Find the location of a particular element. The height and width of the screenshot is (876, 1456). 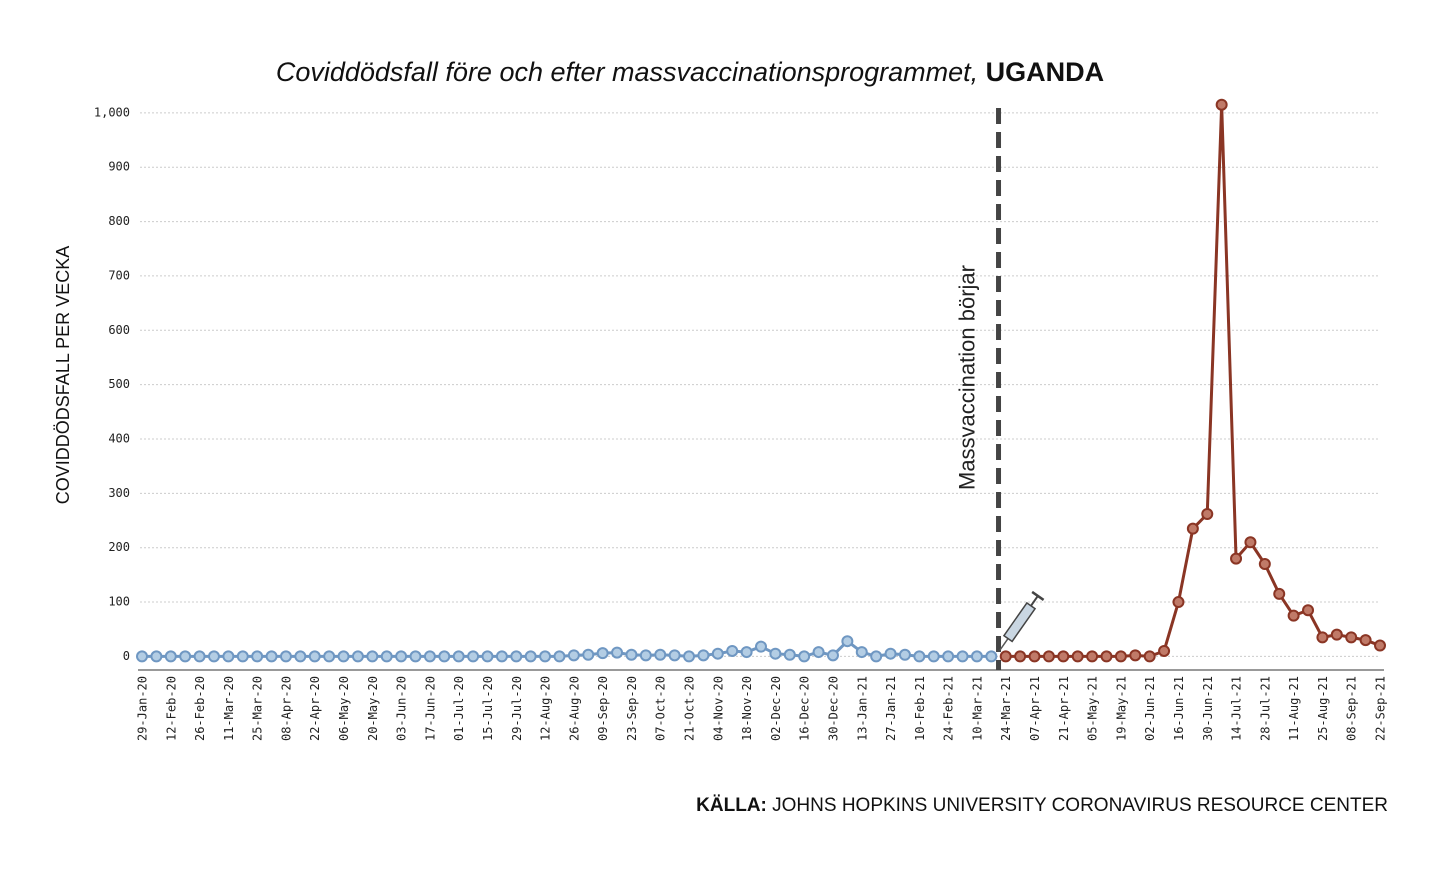

x-tick-label: 18-Nov-20 is located at coordinates (747, 708).